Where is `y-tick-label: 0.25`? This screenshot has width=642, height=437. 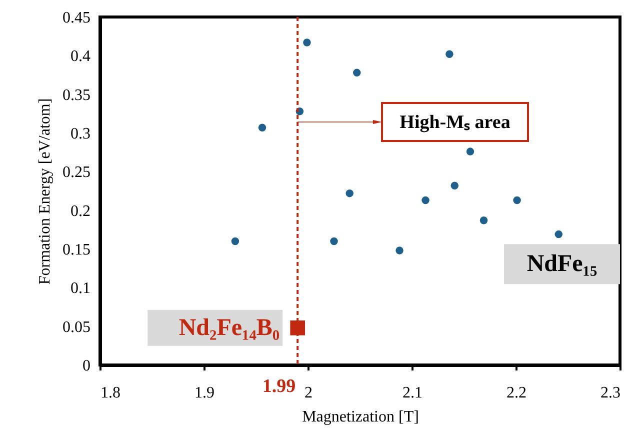
y-tick-label: 0.25 is located at coordinates (76, 173).